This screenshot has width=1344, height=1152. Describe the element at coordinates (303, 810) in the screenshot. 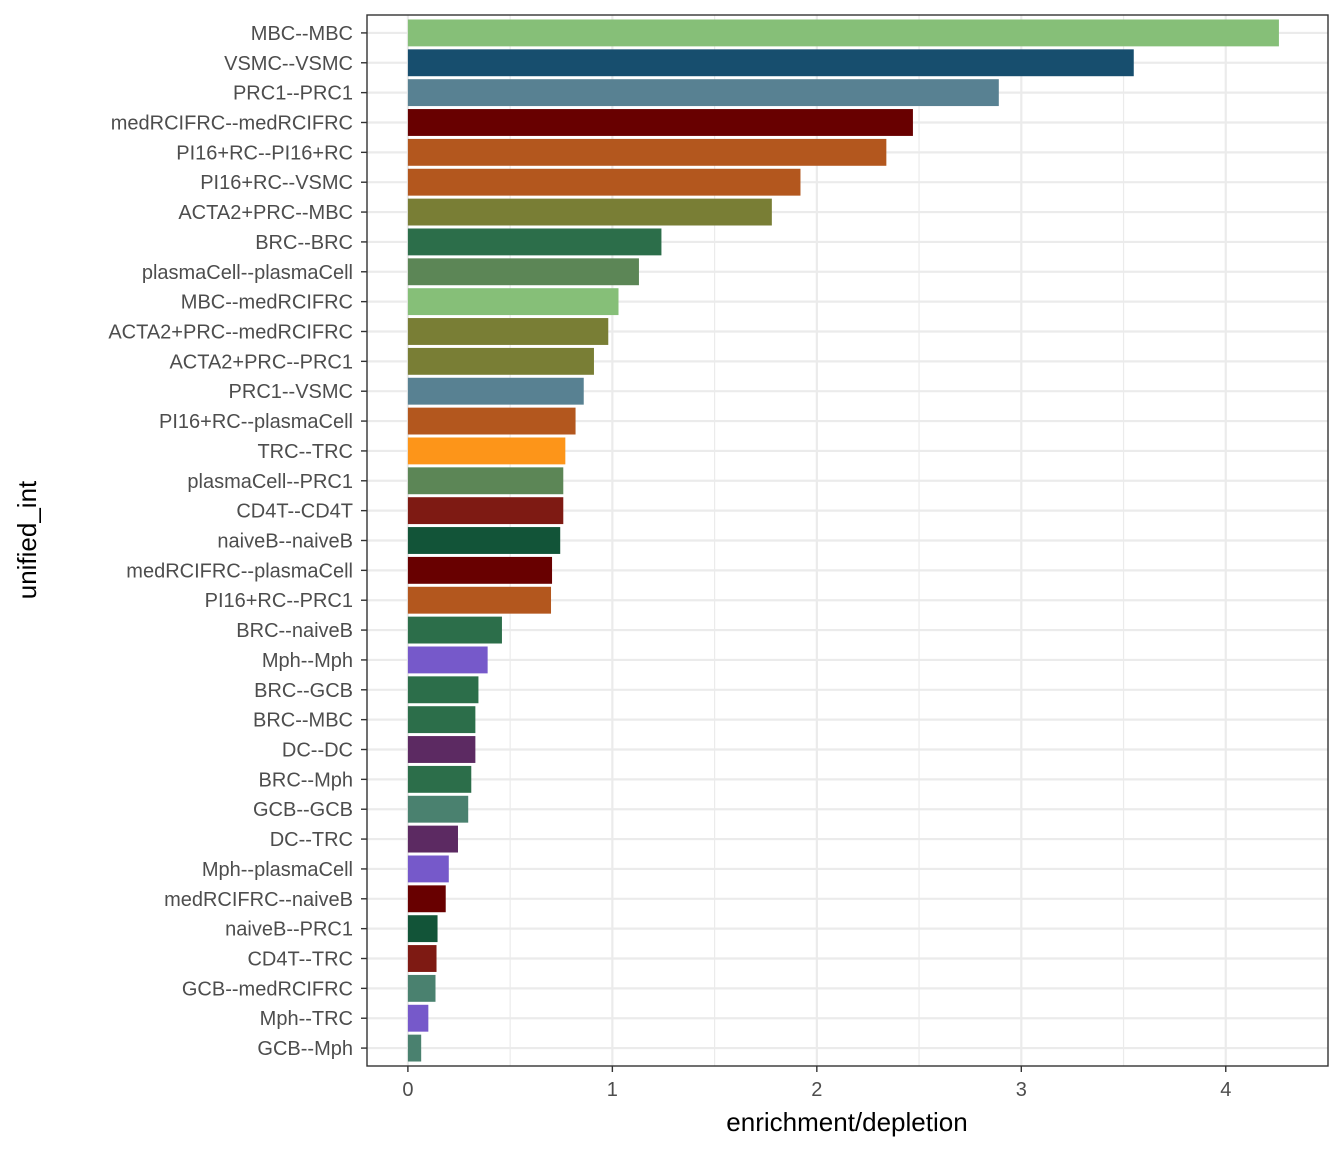

I see `y-tick-label: GCB--GCB` at that location.